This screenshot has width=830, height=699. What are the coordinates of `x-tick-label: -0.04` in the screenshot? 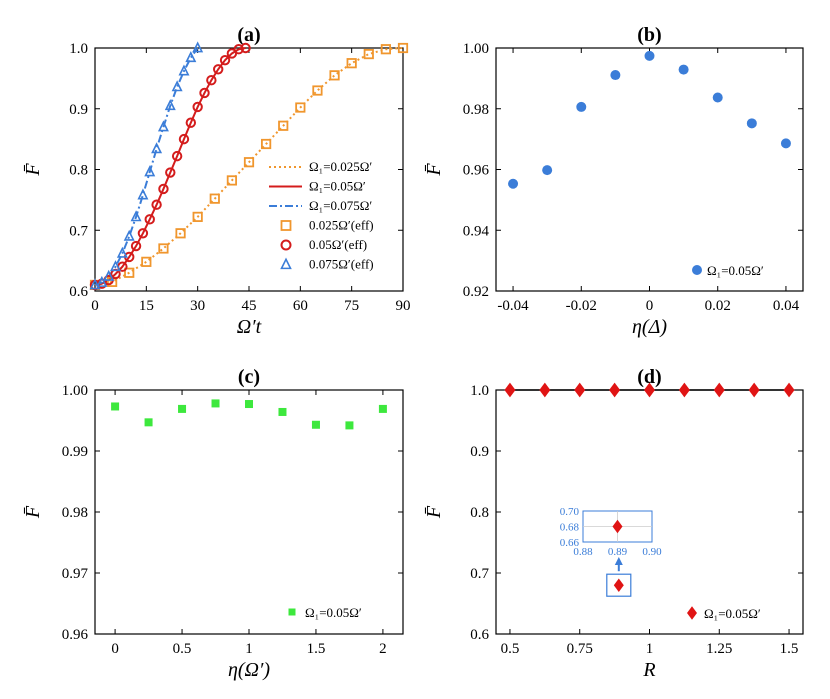 It's located at (513, 306).